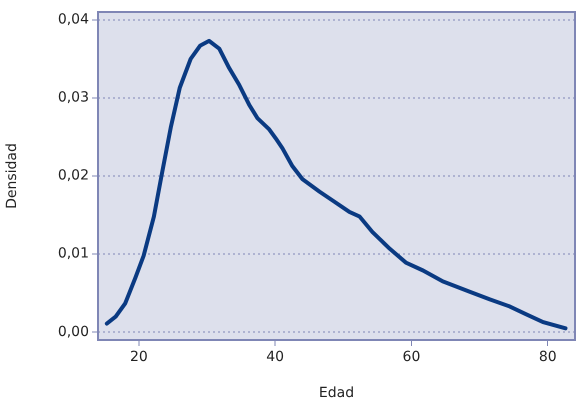 The height and width of the screenshot is (406, 576). Describe the element at coordinates (336, 393) in the screenshot. I see `x-axis-title: Edad` at that location.